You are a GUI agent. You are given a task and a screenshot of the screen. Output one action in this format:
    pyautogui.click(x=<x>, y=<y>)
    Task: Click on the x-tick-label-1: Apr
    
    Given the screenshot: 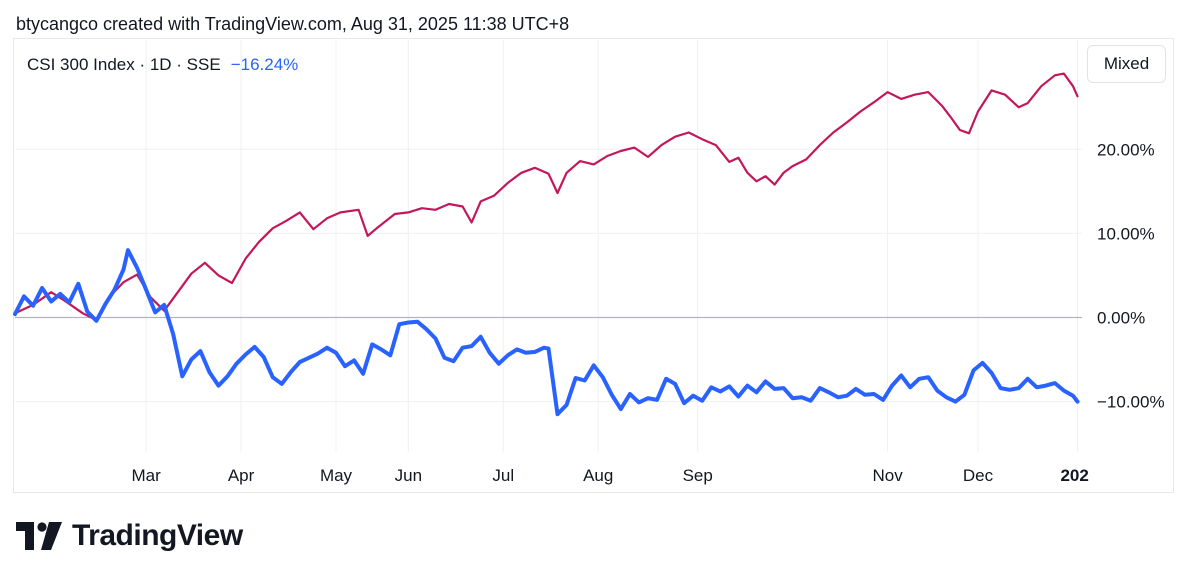 What is the action you would take?
    pyautogui.click(x=241, y=475)
    